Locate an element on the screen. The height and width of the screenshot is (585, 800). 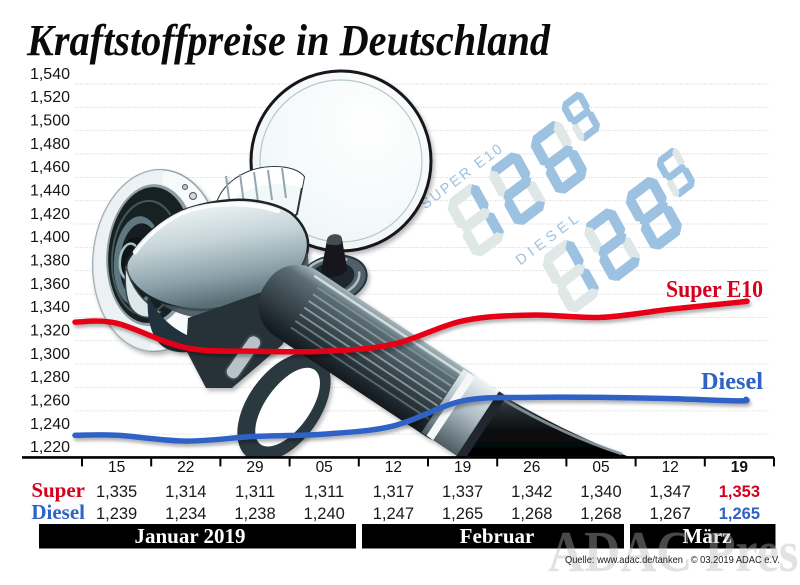
svg-text: 1,360 is located at coordinates (50, 284).